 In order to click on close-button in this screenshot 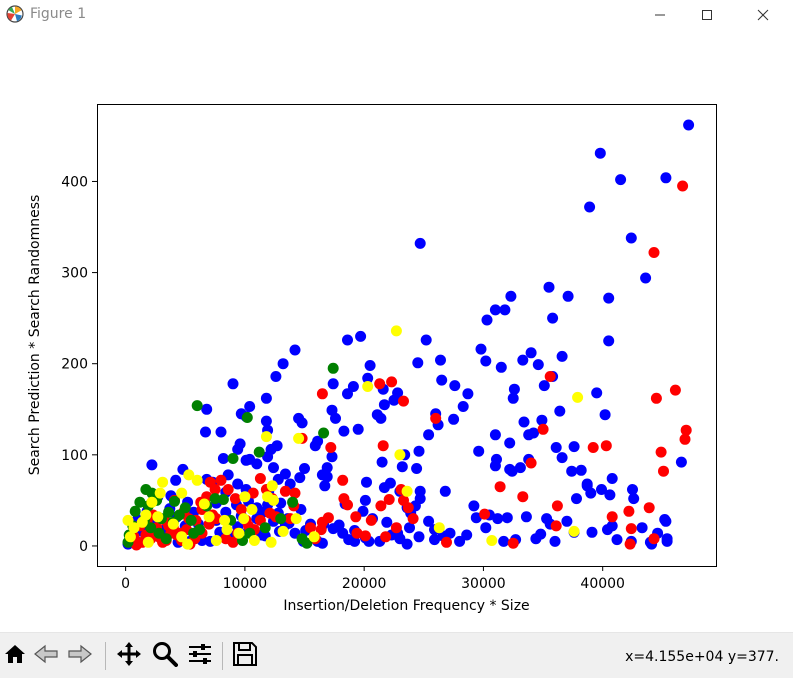, I will do `click(763, 15)`.